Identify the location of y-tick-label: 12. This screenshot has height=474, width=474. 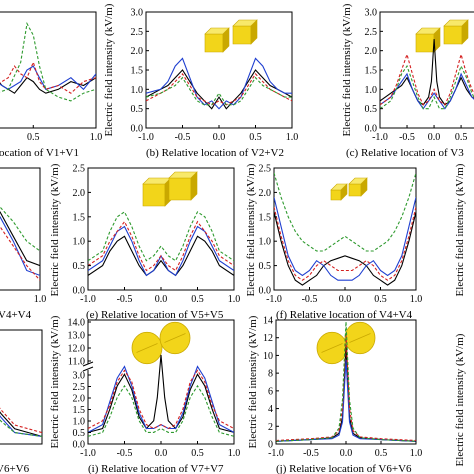
(268, 338).